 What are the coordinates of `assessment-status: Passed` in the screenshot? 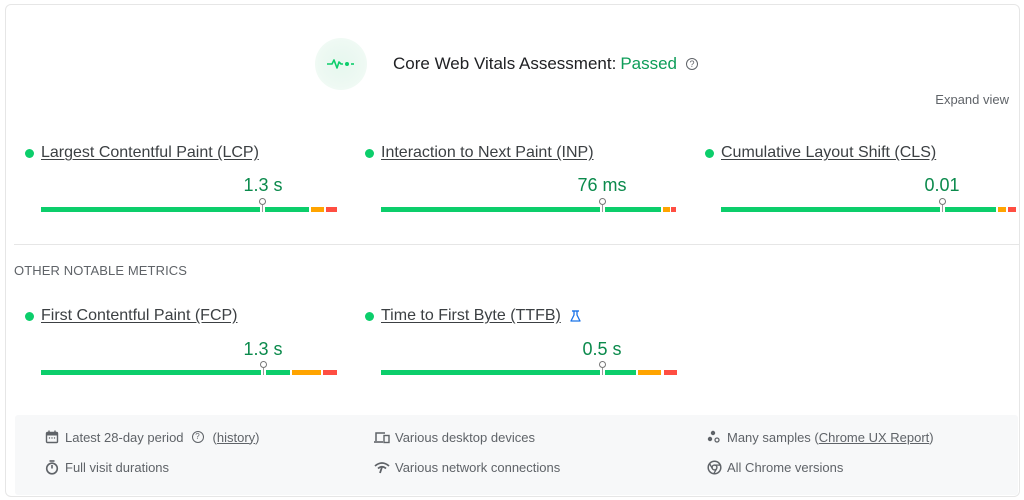 It's located at (649, 63).